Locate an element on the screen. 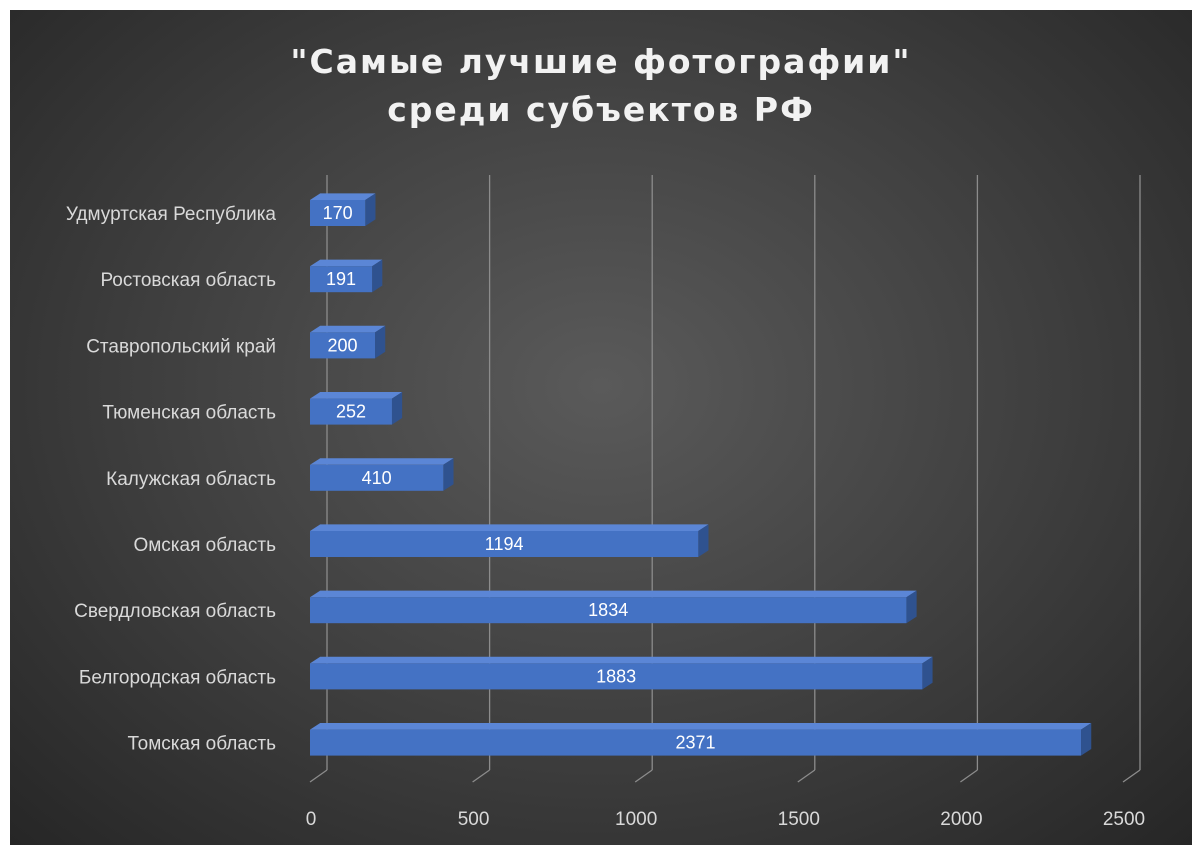  category-label: Свердловская область is located at coordinates (175, 611).